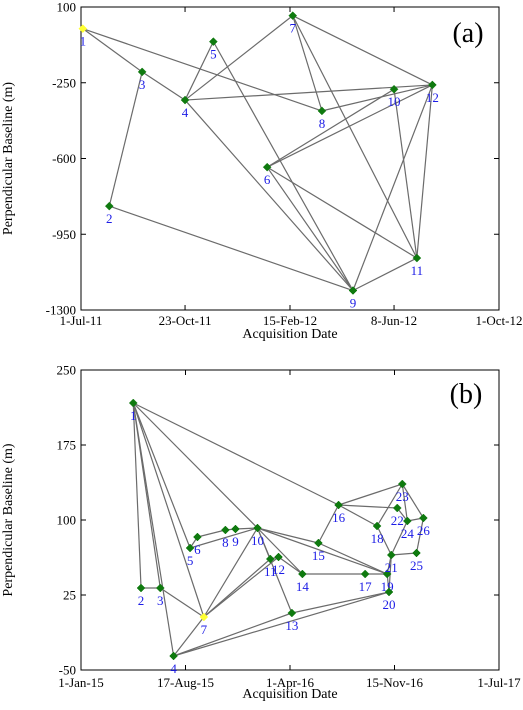  Describe the element at coordinates (61, 310) in the screenshot. I see `y-tick-label: -1300` at that location.